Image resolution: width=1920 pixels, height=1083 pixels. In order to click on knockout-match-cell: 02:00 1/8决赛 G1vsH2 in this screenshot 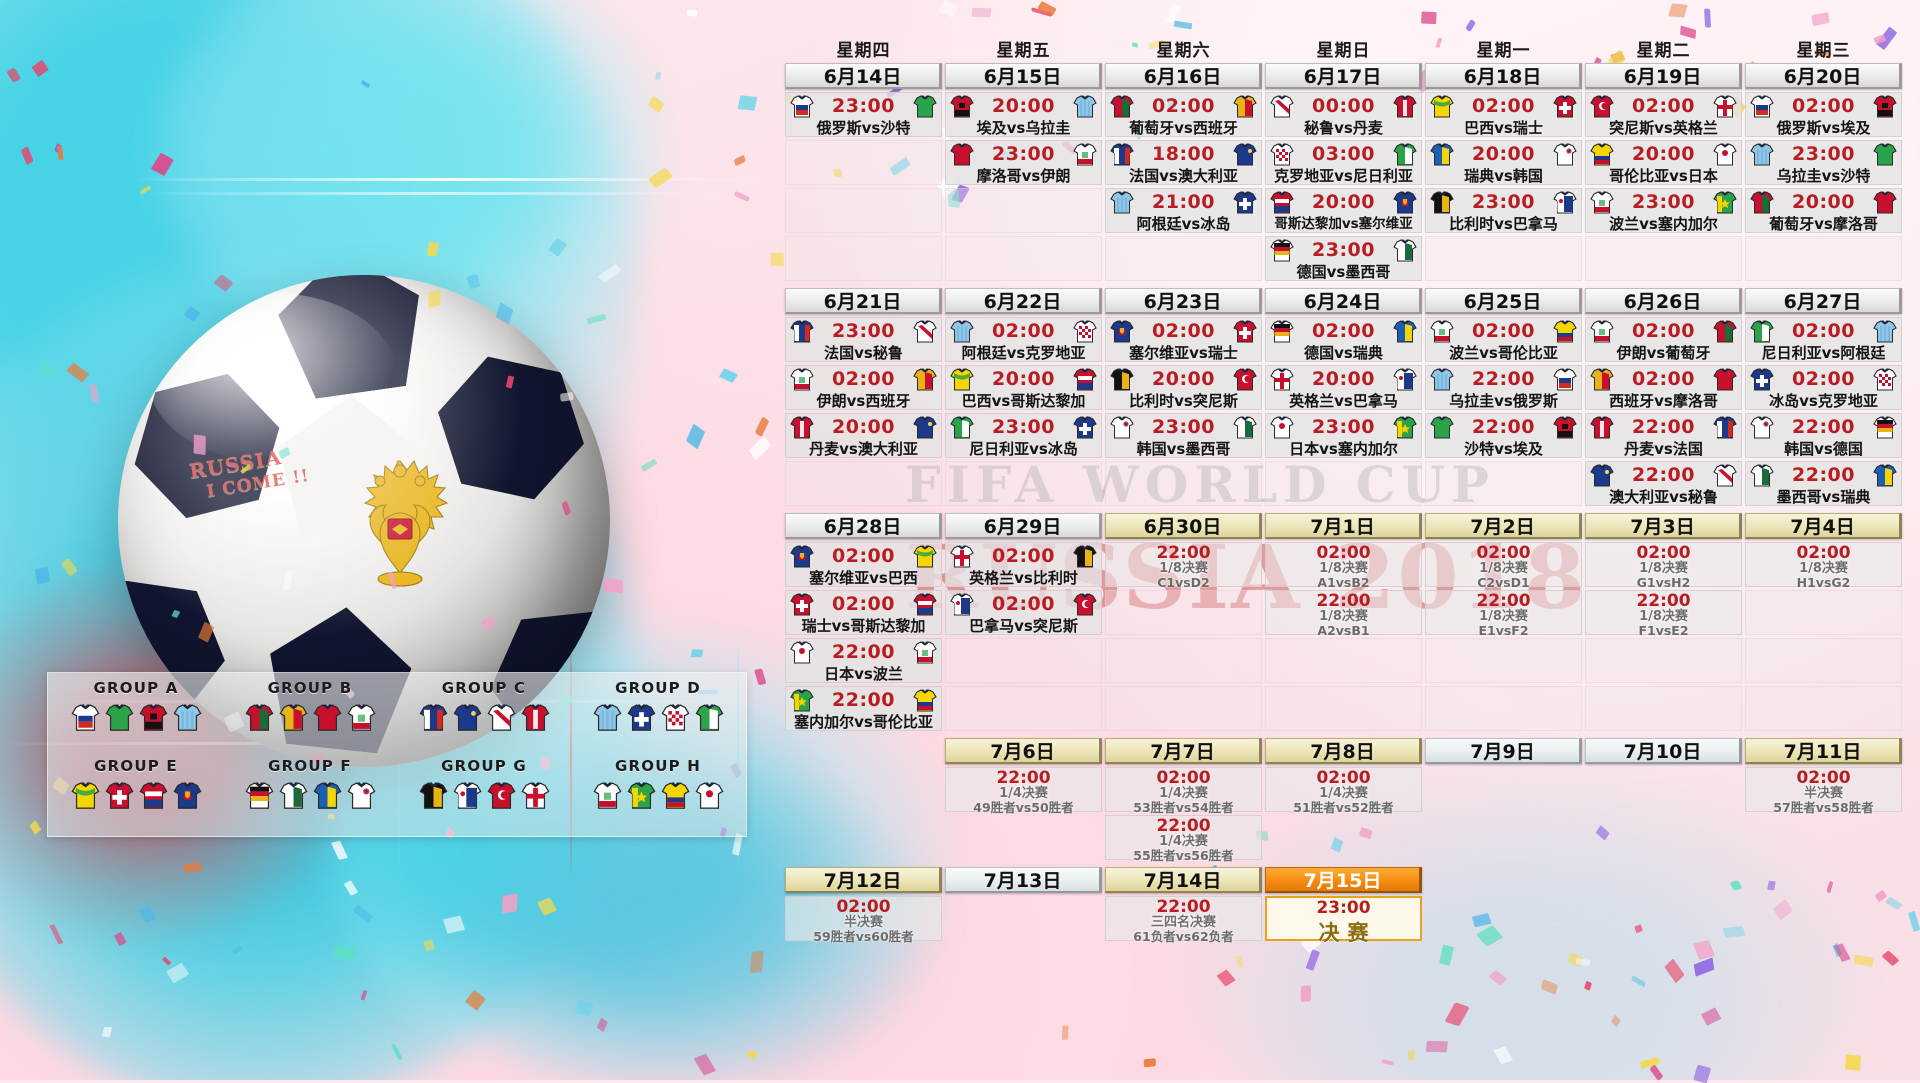, I will do `click(1663, 565)`.